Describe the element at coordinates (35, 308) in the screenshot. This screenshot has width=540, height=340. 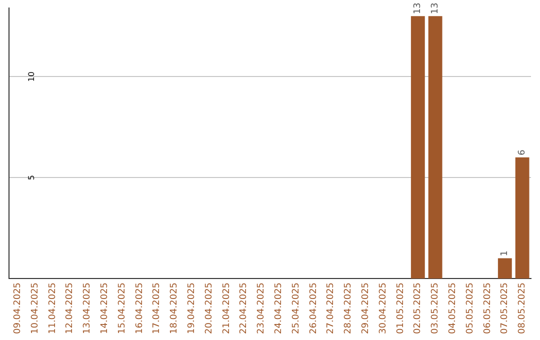
I see `x-tick-label: 10.04.2025` at that location.